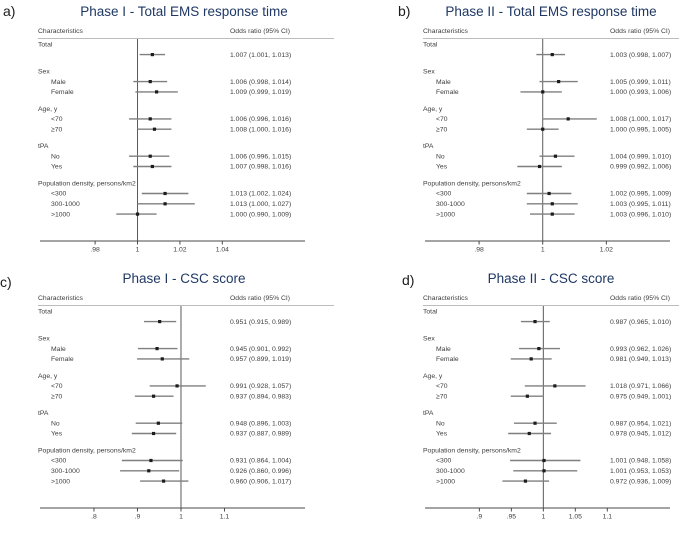  I want to click on odds-ratio-text: 1.005 (0.999, 1.011), so click(640, 82).